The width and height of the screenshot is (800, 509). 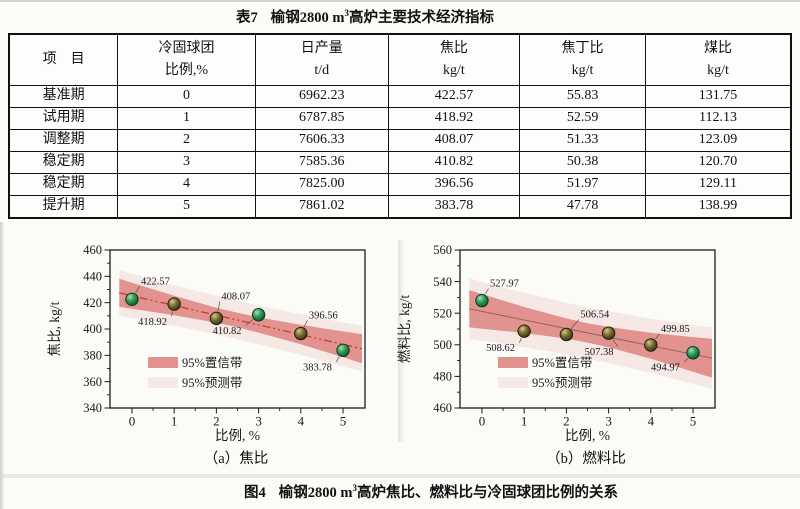 I want to click on cell-value: 7825.00, so click(x=321, y=184).